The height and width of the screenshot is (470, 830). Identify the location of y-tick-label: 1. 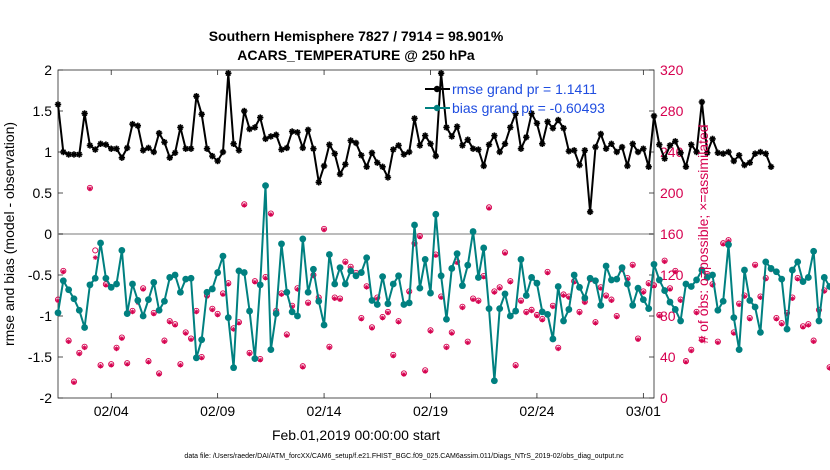
(48, 152).